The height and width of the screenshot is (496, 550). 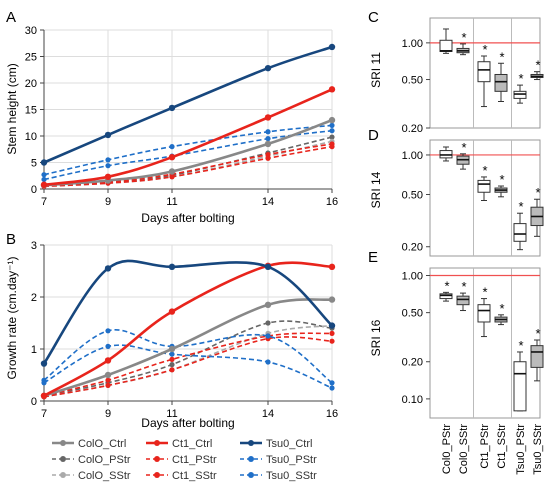 What do you see at coordinates (537, 192) in the screenshot?
I see `panel-d-significance-star-tsu0-sstr: *` at bounding box center [537, 192].